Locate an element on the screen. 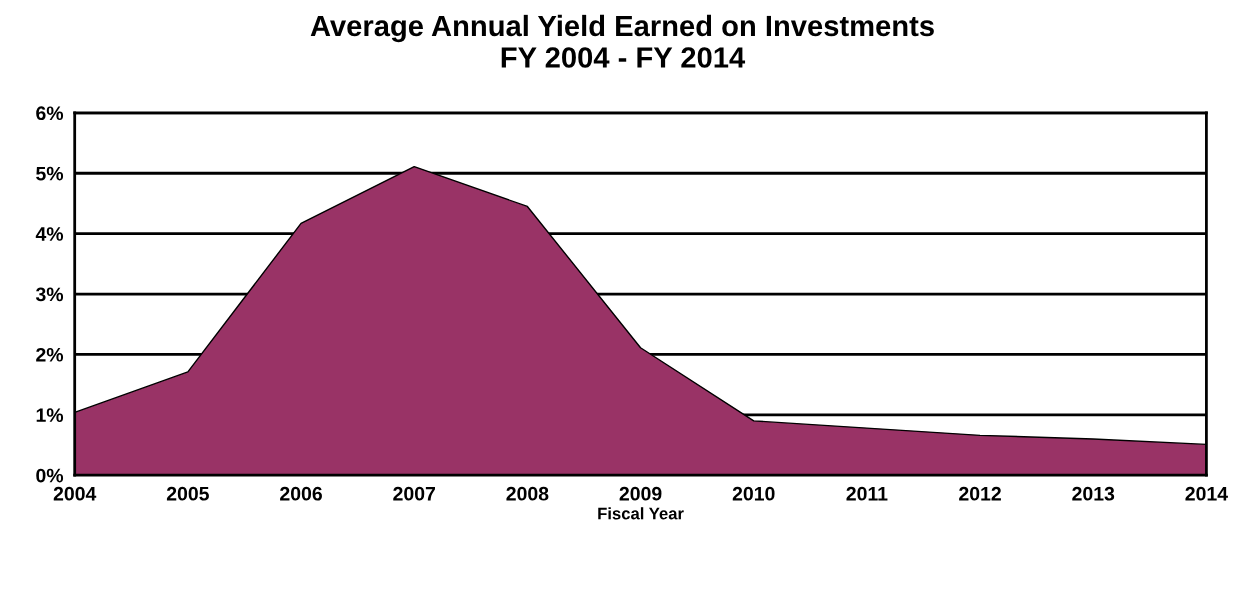  y-tick-label: 0% is located at coordinates (50, 475).